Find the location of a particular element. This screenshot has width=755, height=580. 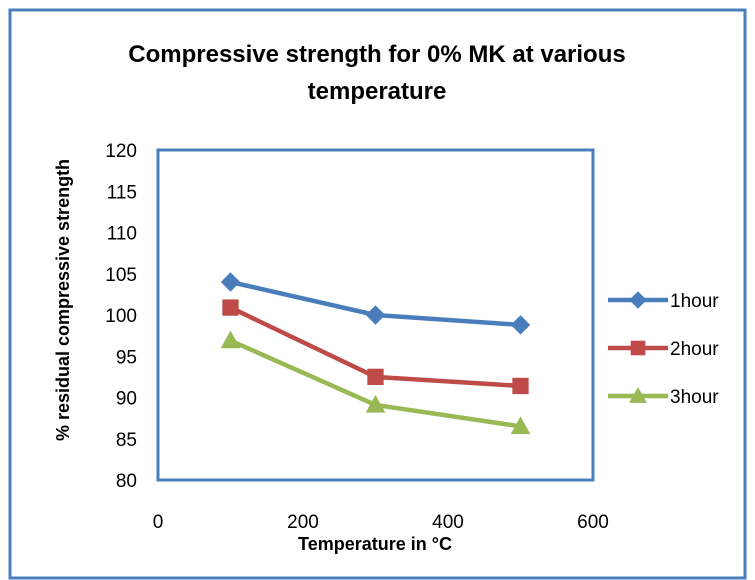

y-tick-label: 115 is located at coordinates (122, 192).